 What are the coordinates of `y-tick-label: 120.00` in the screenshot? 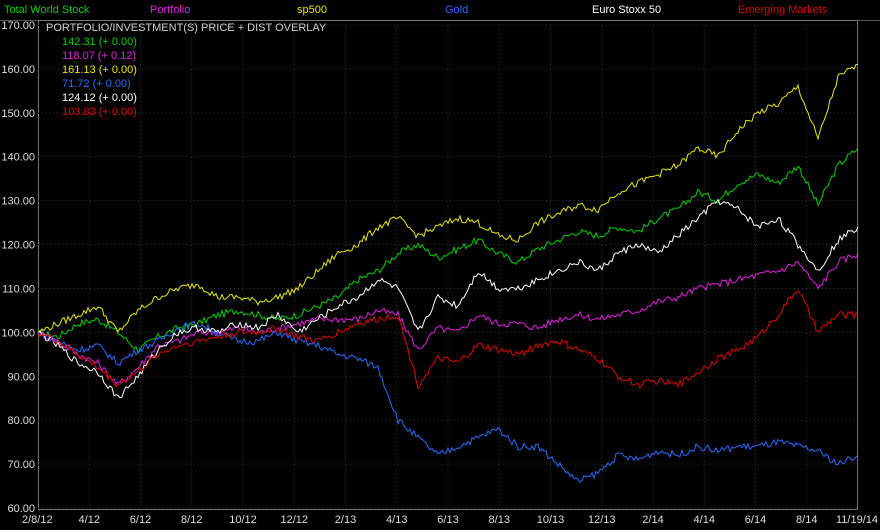 It's located at (18, 246).